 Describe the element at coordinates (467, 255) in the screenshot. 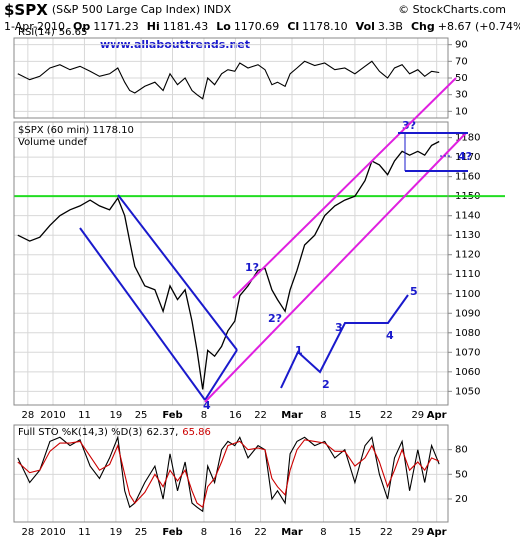

I see `y-tick-label: 1120` at that location.